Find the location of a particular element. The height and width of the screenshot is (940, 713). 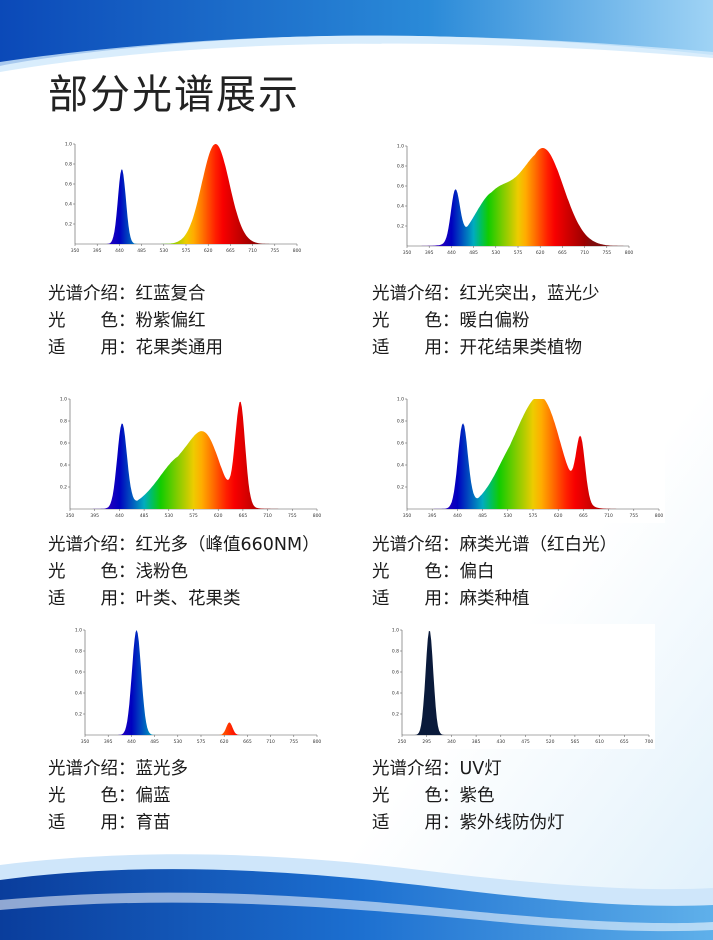

color-value: 粉紫偏红 is located at coordinates (170, 321).